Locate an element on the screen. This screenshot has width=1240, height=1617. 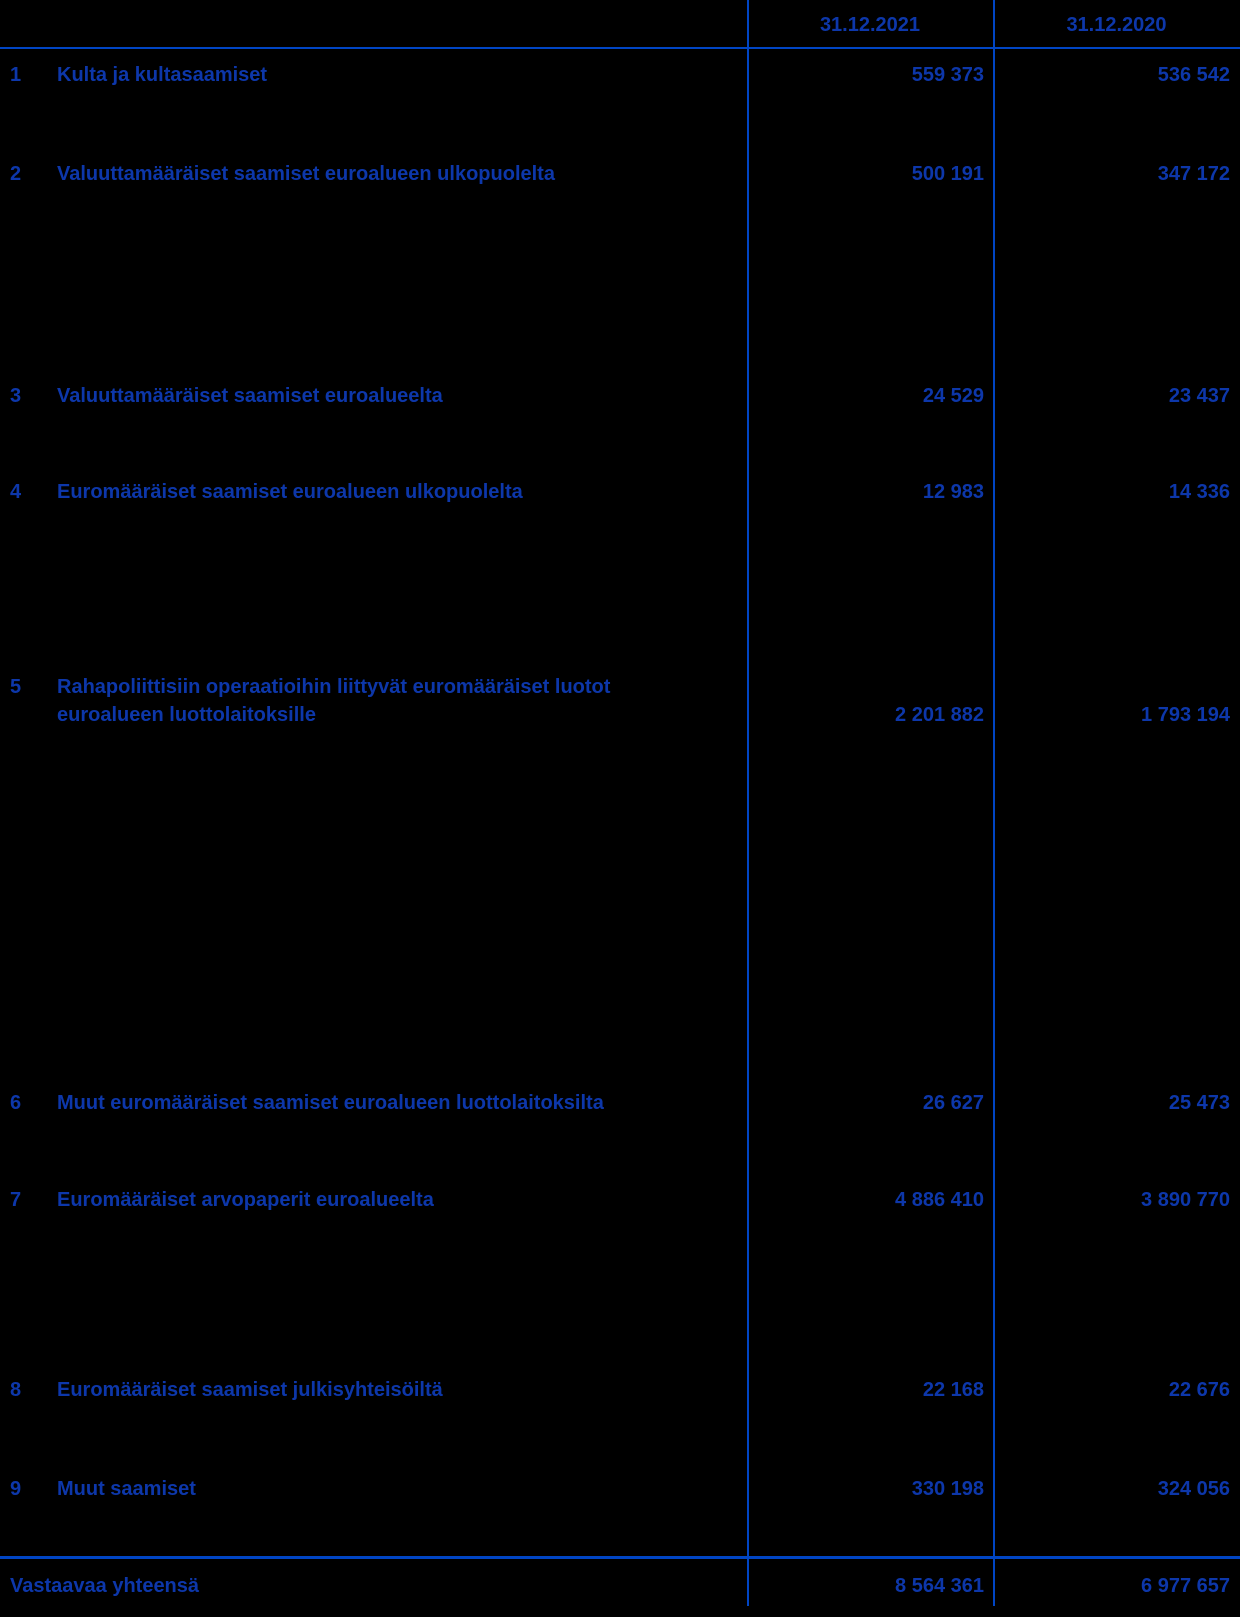
row-label: Euromääräiset saamiset julkisyhteisöiltä is located at coordinates (250, 1390).